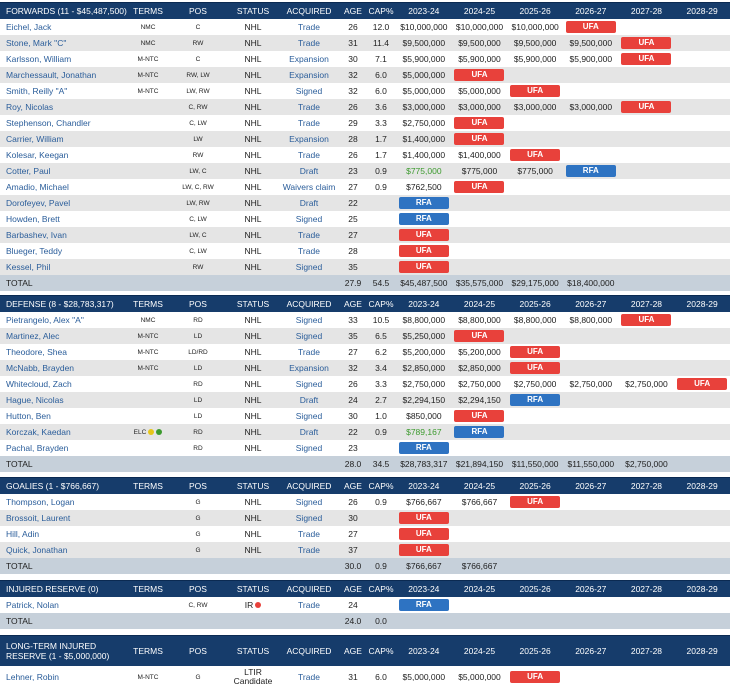 The height and width of the screenshot is (688, 730). Describe the element at coordinates (198, 304) in the screenshot. I see `column-header: POS` at that location.